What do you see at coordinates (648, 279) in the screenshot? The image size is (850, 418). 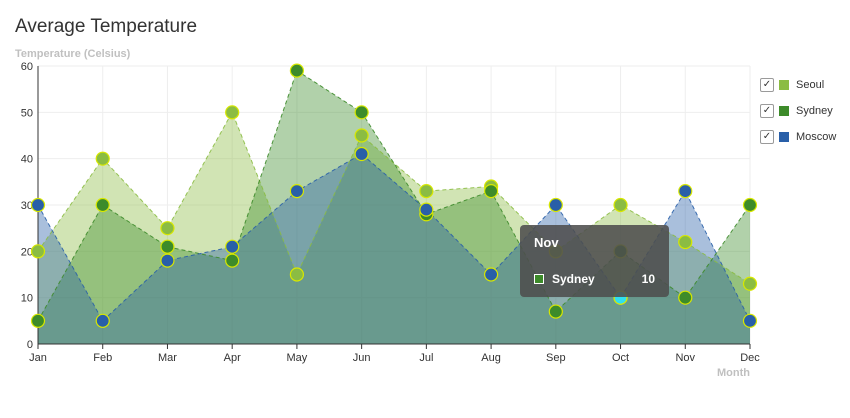 I see `tooltip-value: 10` at bounding box center [648, 279].